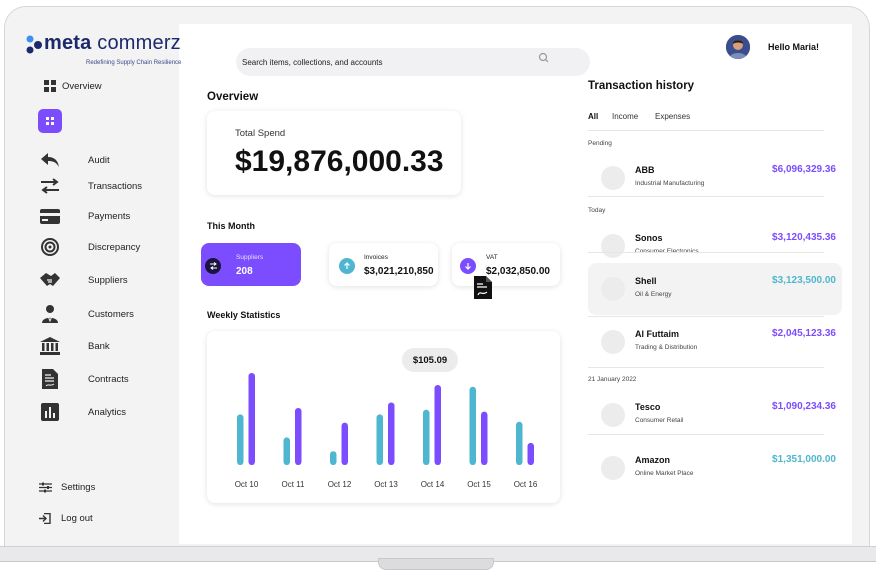 This screenshot has width=876, height=574. Describe the element at coordinates (50, 346) in the screenshot. I see `bank-icon` at that location.